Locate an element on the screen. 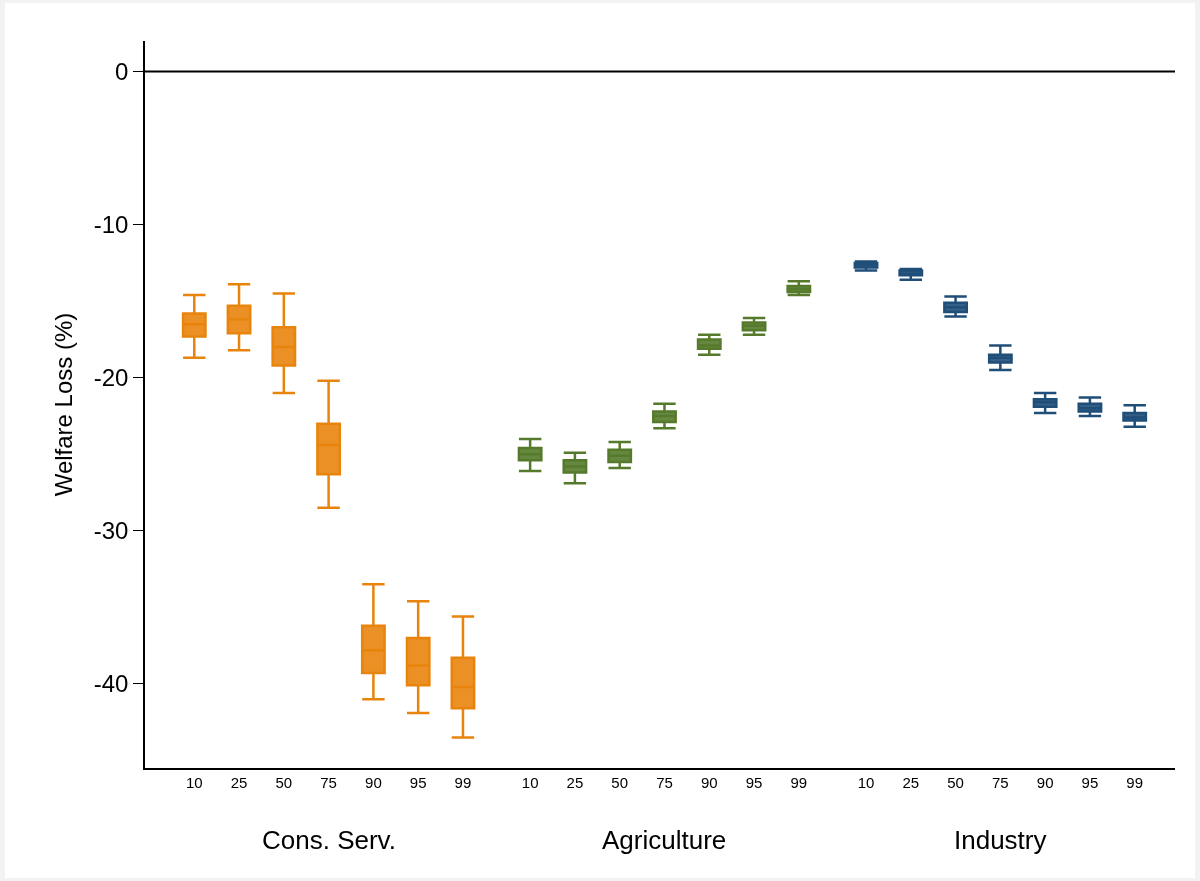 This screenshot has height=881, width=1200. text: Cons. Serv. is located at coordinates (329, 840).